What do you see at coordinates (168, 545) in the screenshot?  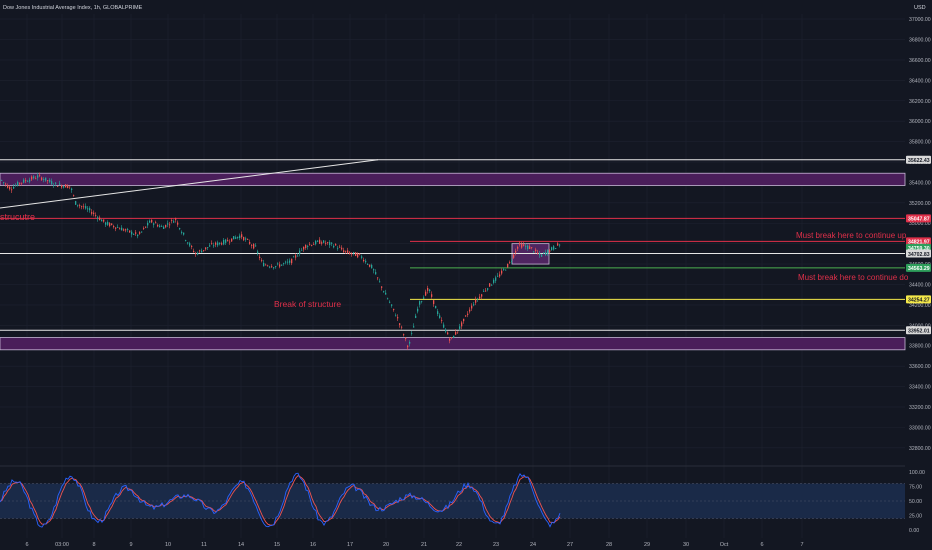 I see `time-tick-label: 10` at bounding box center [168, 545].